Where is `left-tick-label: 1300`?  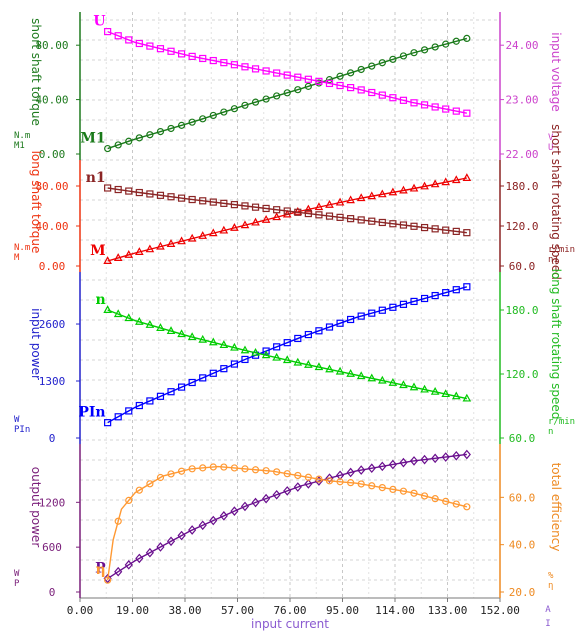 left-tick-label: 1300 is located at coordinates (52, 381).